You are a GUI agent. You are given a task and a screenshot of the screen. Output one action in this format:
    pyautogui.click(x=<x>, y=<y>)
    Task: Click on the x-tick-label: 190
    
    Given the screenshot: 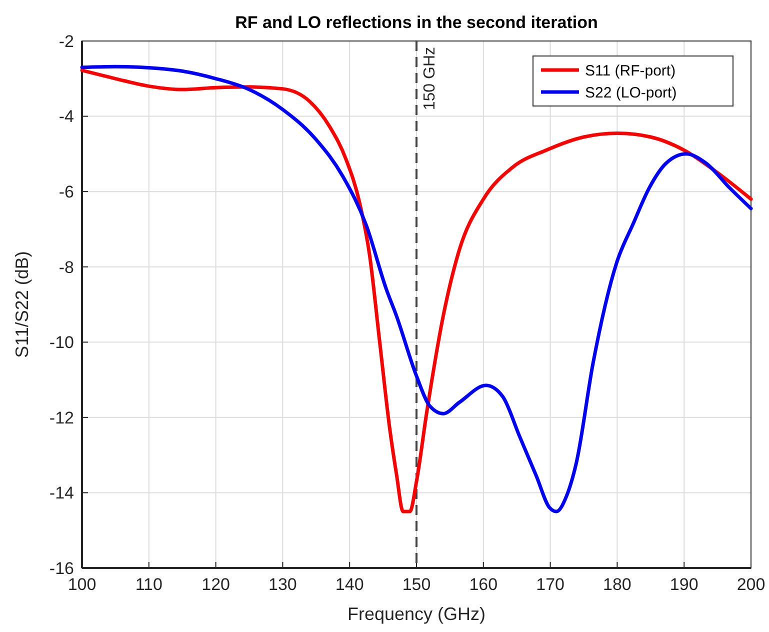 What is the action you would take?
    pyautogui.click(x=684, y=584)
    